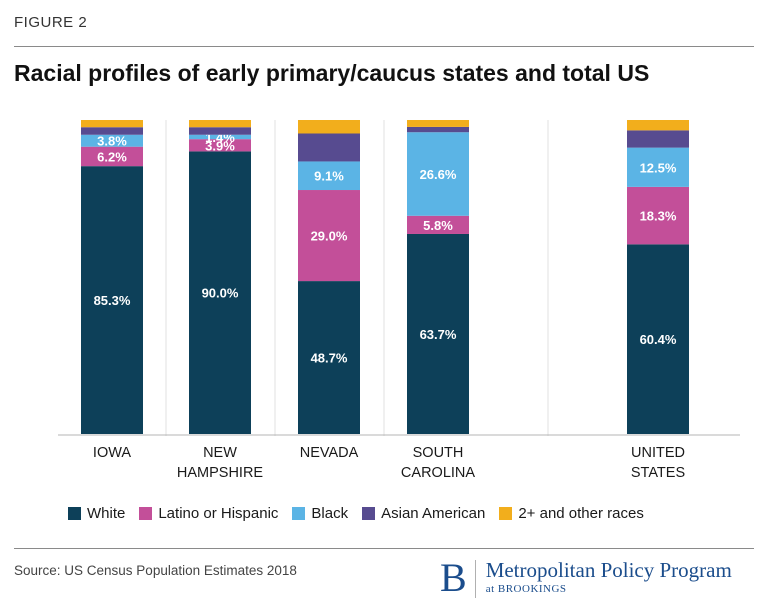 This screenshot has height=616, width=768. Describe the element at coordinates (330, 513) in the screenshot. I see `legend-label-black: Black` at that location.